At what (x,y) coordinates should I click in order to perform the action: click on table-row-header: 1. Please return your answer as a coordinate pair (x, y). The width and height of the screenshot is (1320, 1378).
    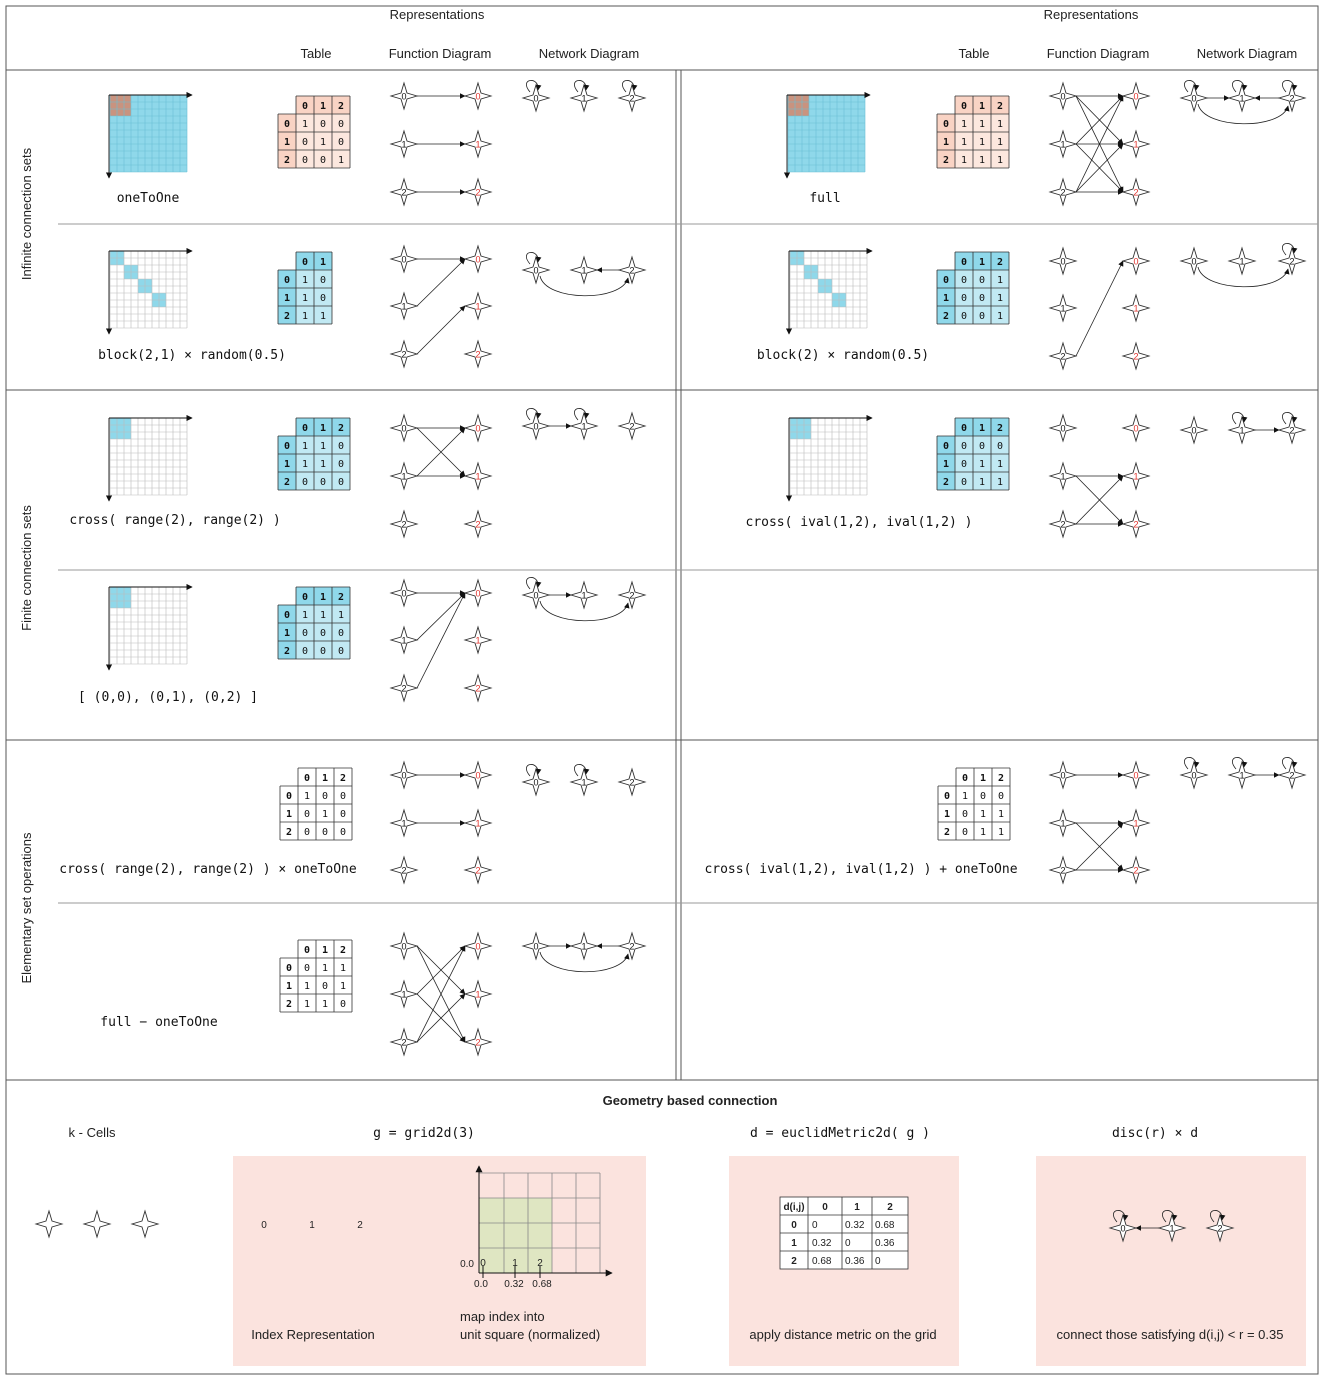
    Looking at the image, I should click on (946, 298).